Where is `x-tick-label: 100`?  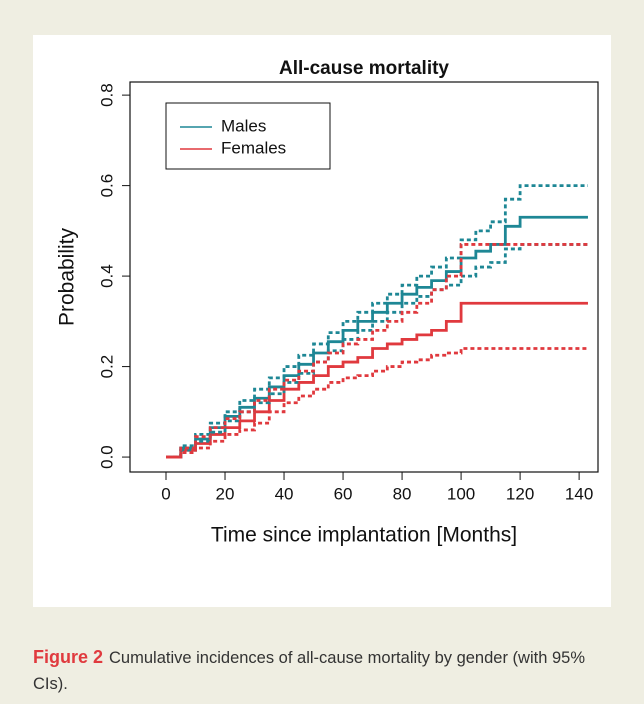
x-tick-label: 100 is located at coordinates (461, 493).